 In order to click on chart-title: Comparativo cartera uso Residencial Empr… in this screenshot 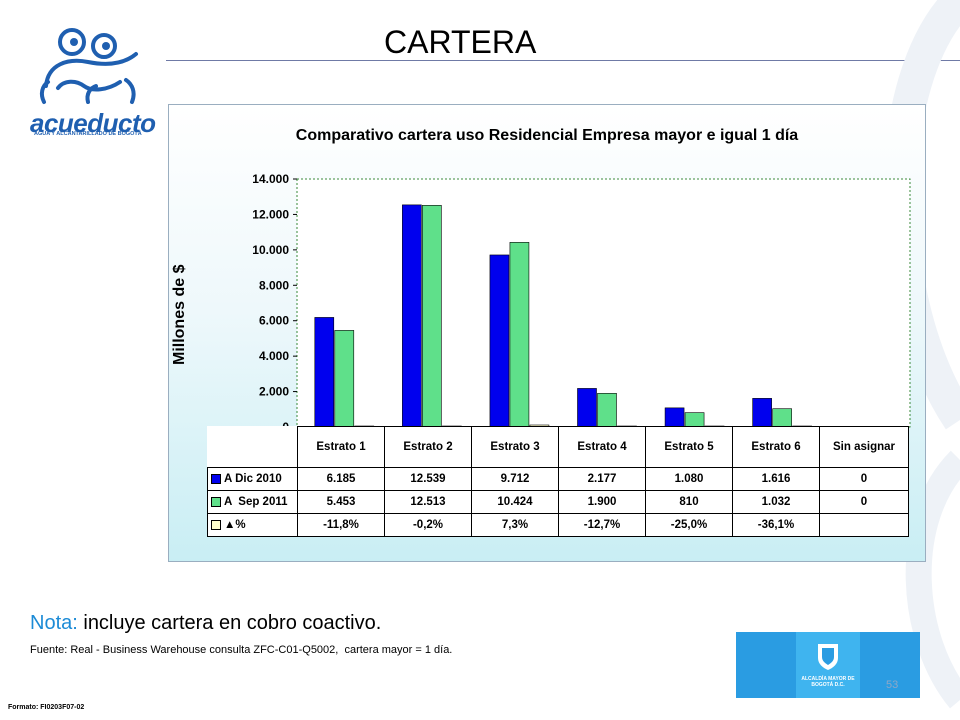, I will do `click(547, 135)`.